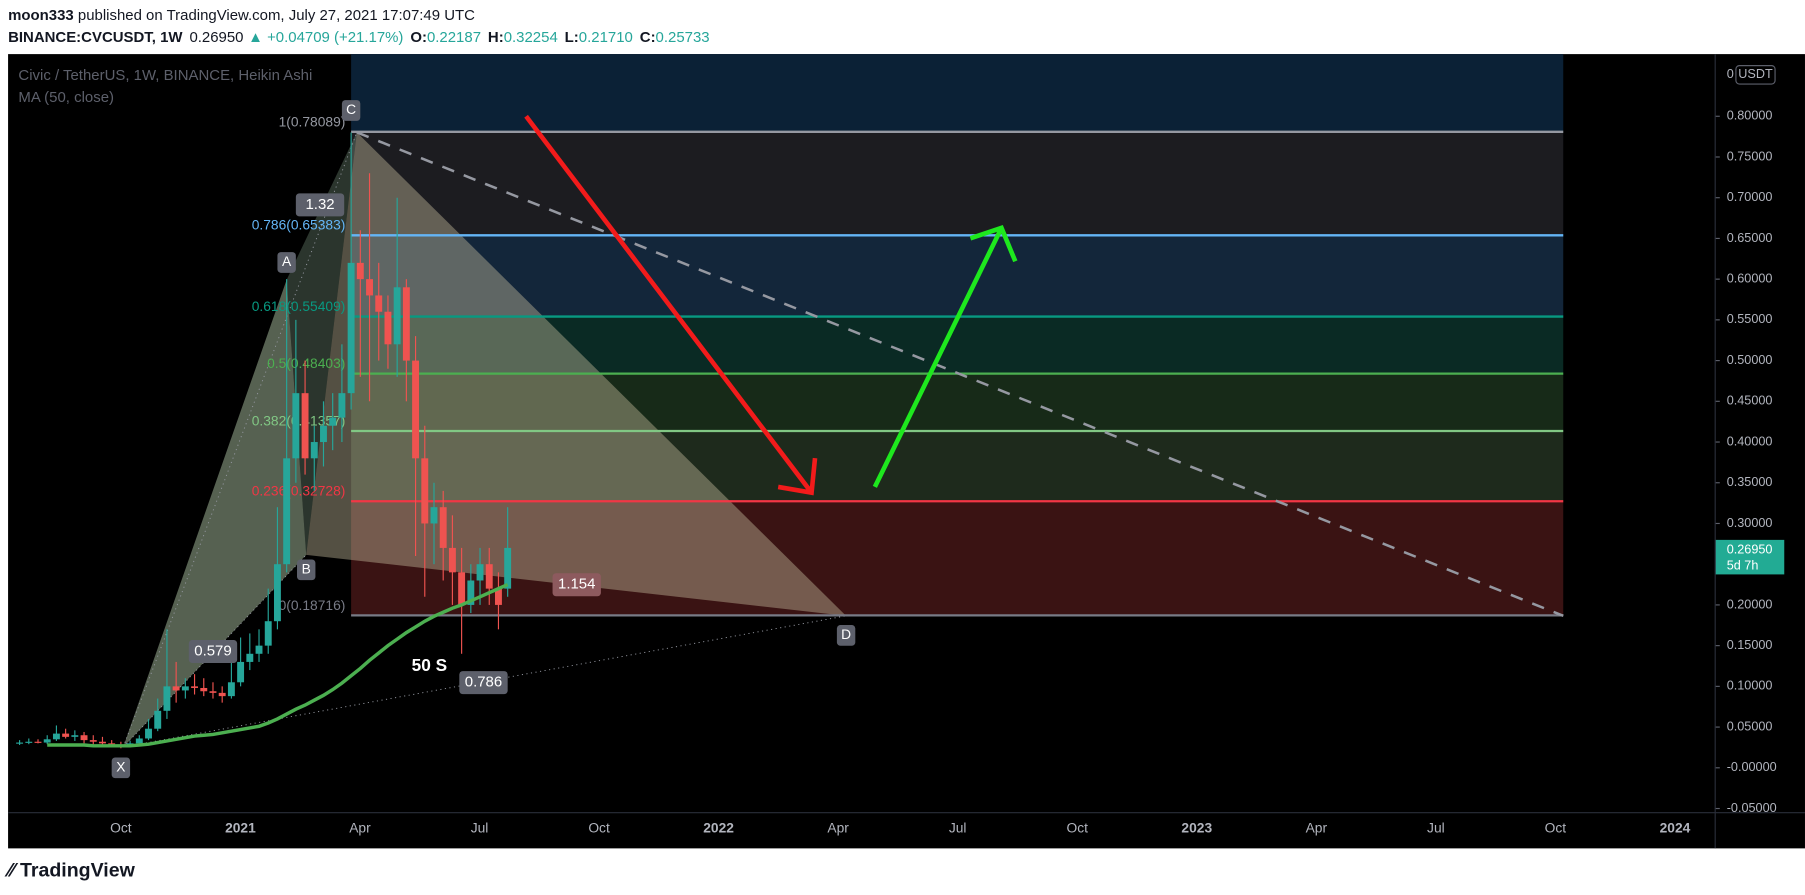 The image size is (1805, 895). What do you see at coordinates (1743, 566) in the screenshot?
I see `price-tag-countdown: 5d 7h` at bounding box center [1743, 566].